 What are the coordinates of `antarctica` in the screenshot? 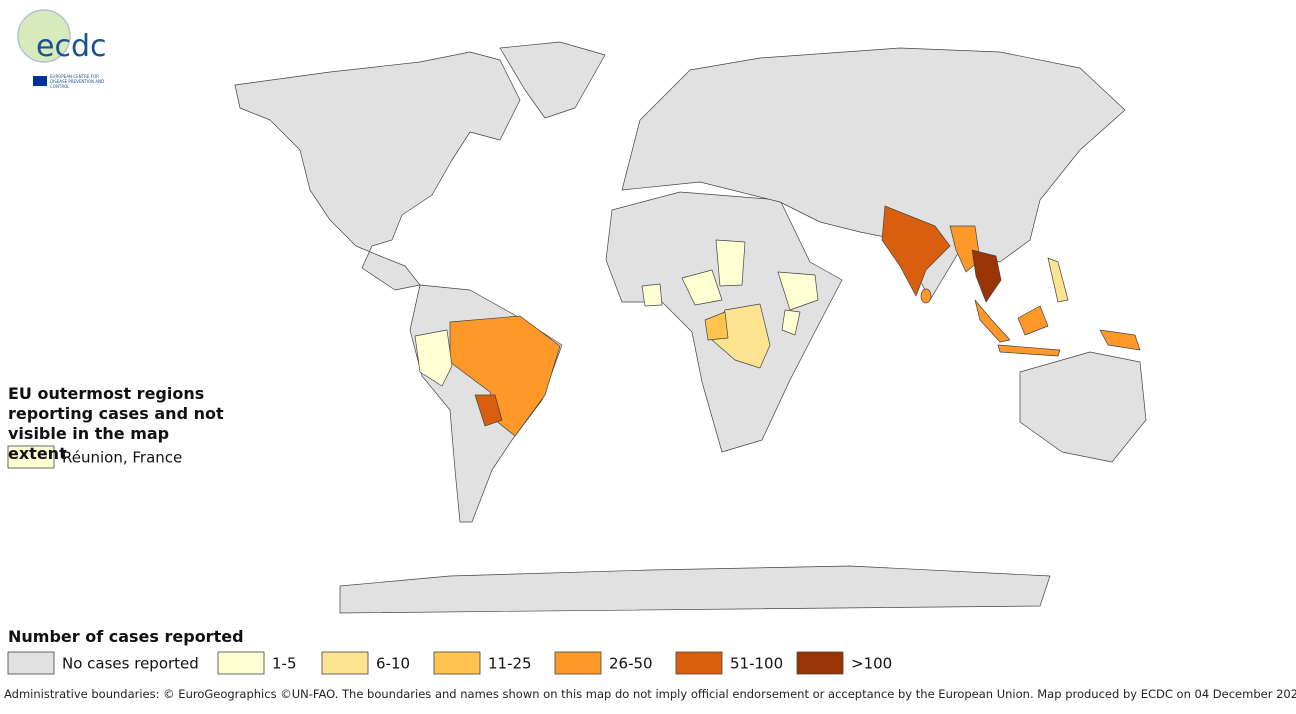 It's located at (695, 589).